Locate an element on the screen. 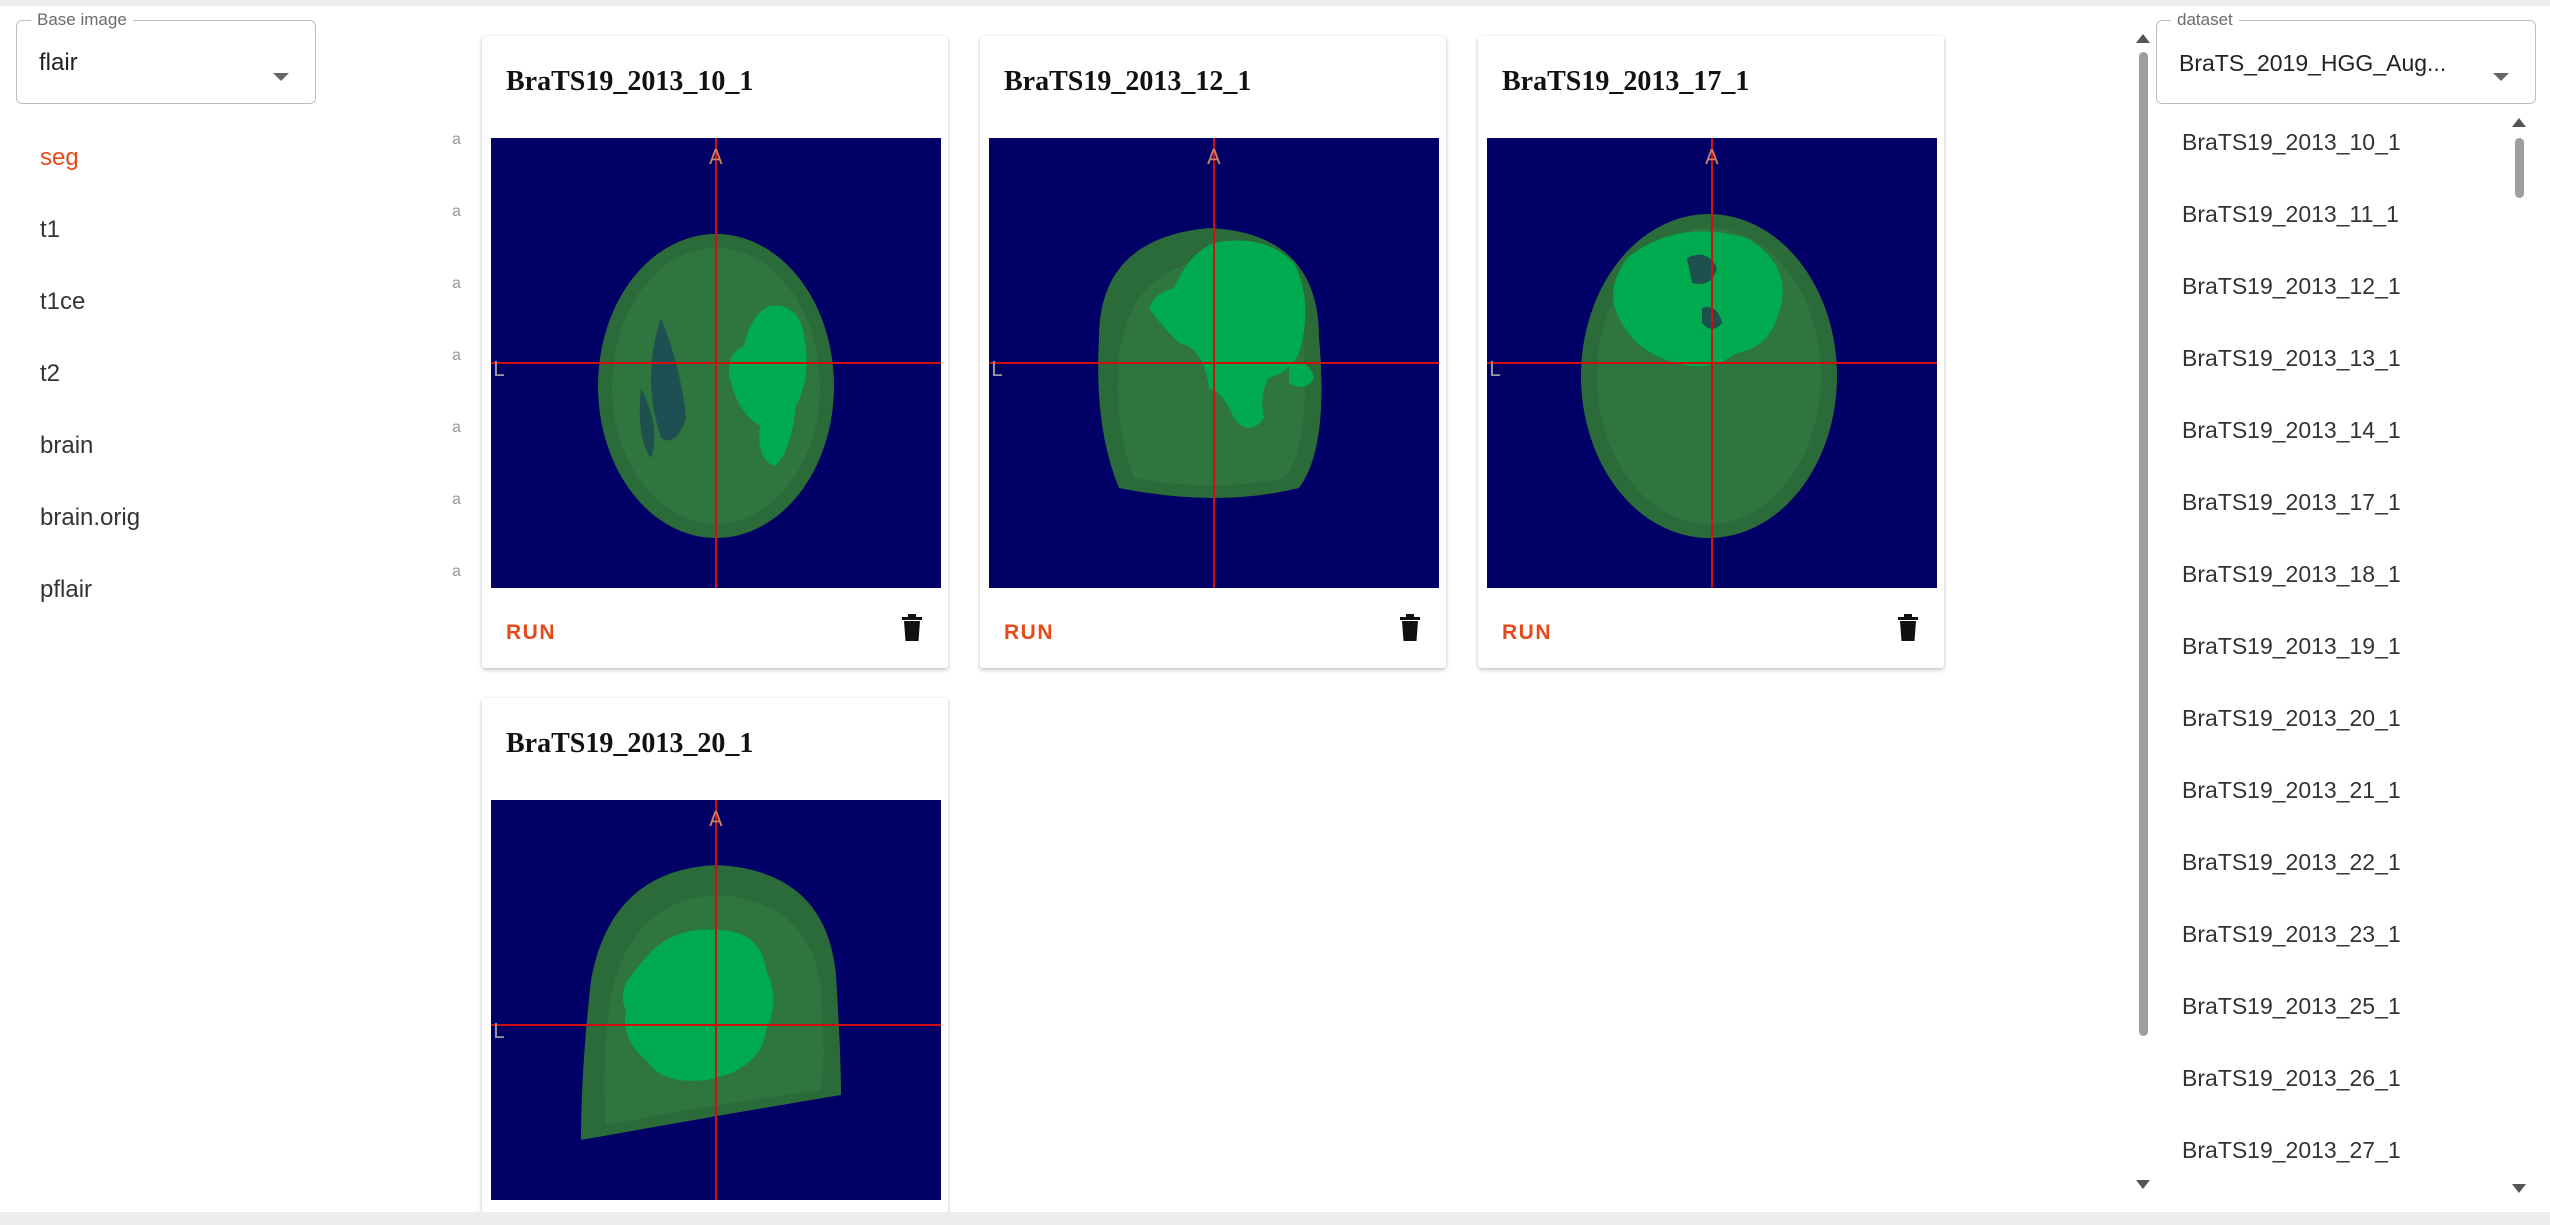 The image size is (2550, 1225). content-scroll-thumb is located at coordinates (2143, 544).